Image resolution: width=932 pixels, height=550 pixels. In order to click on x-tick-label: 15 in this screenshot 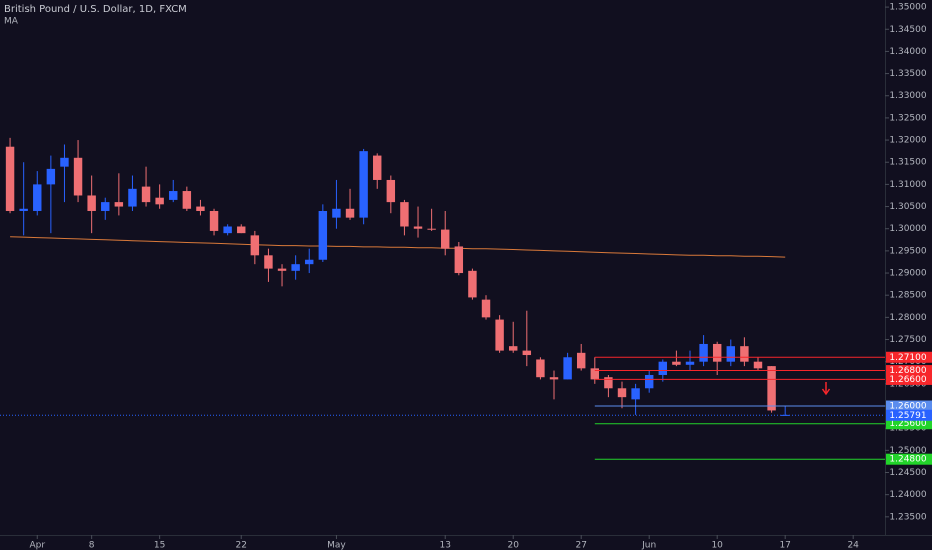, I will do `click(159, 545)`.